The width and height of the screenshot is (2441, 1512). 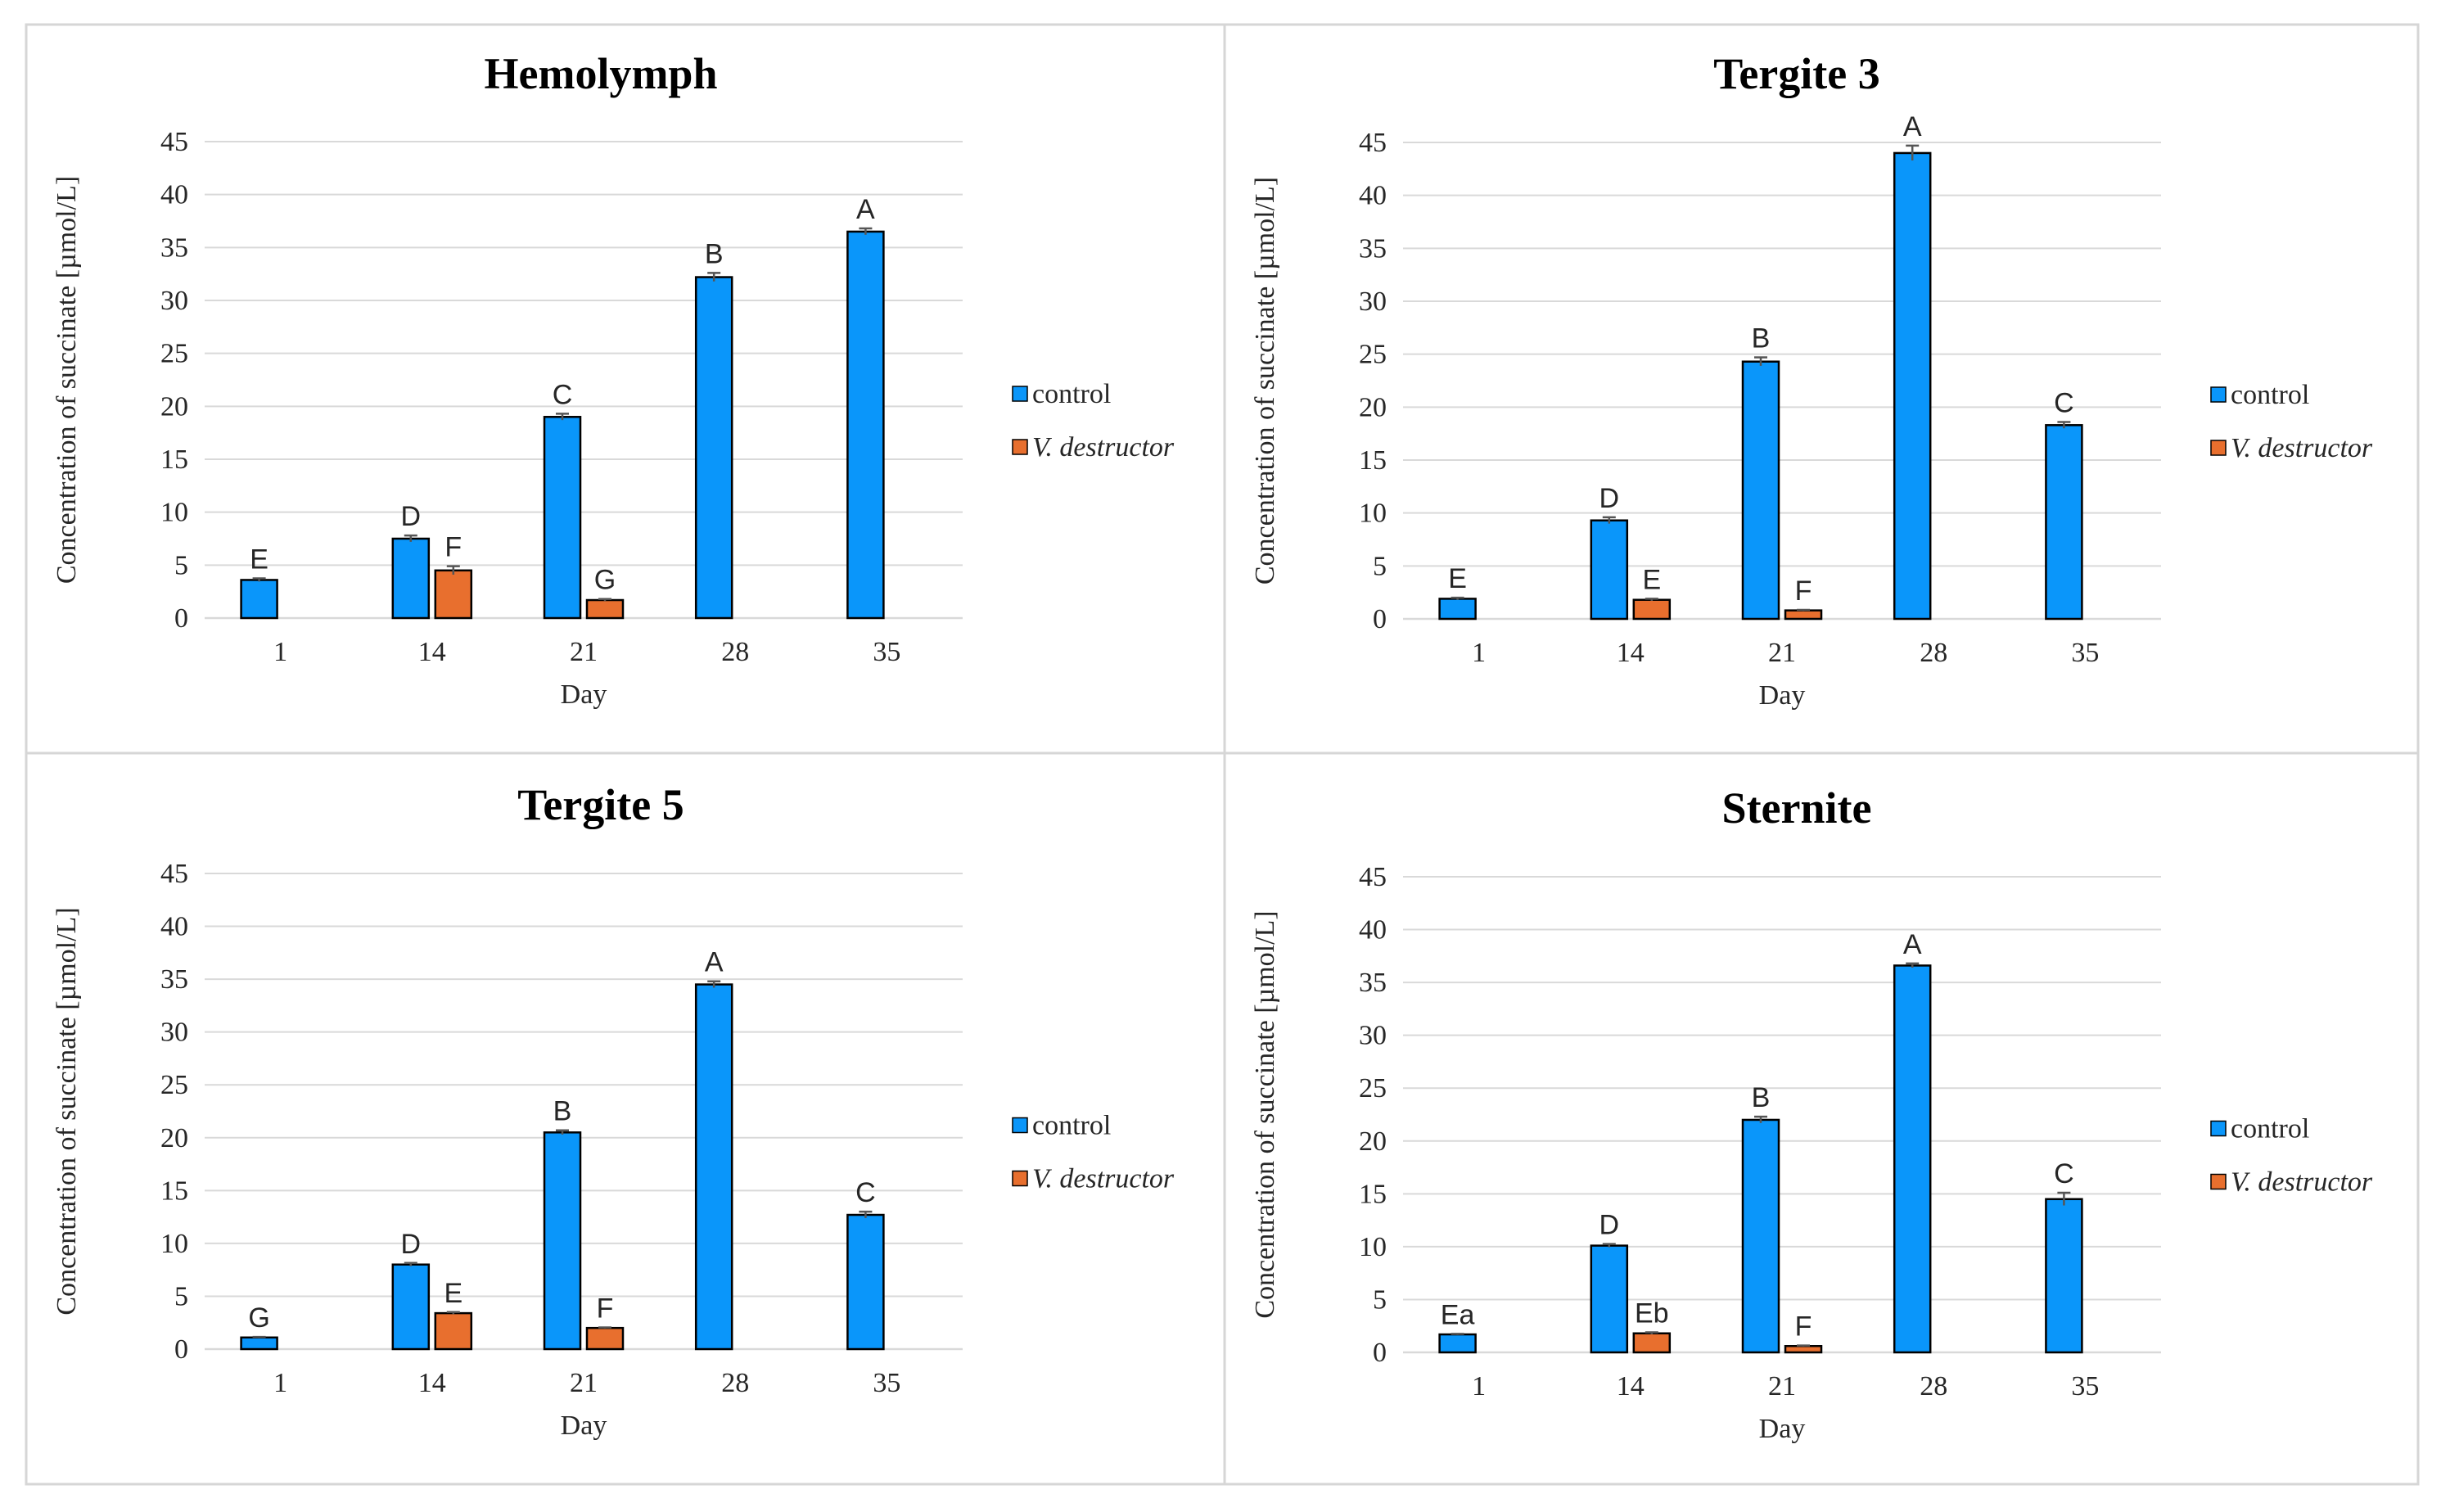 I want to click on chart-title: Tergite 5, so click(x=600, y=804).